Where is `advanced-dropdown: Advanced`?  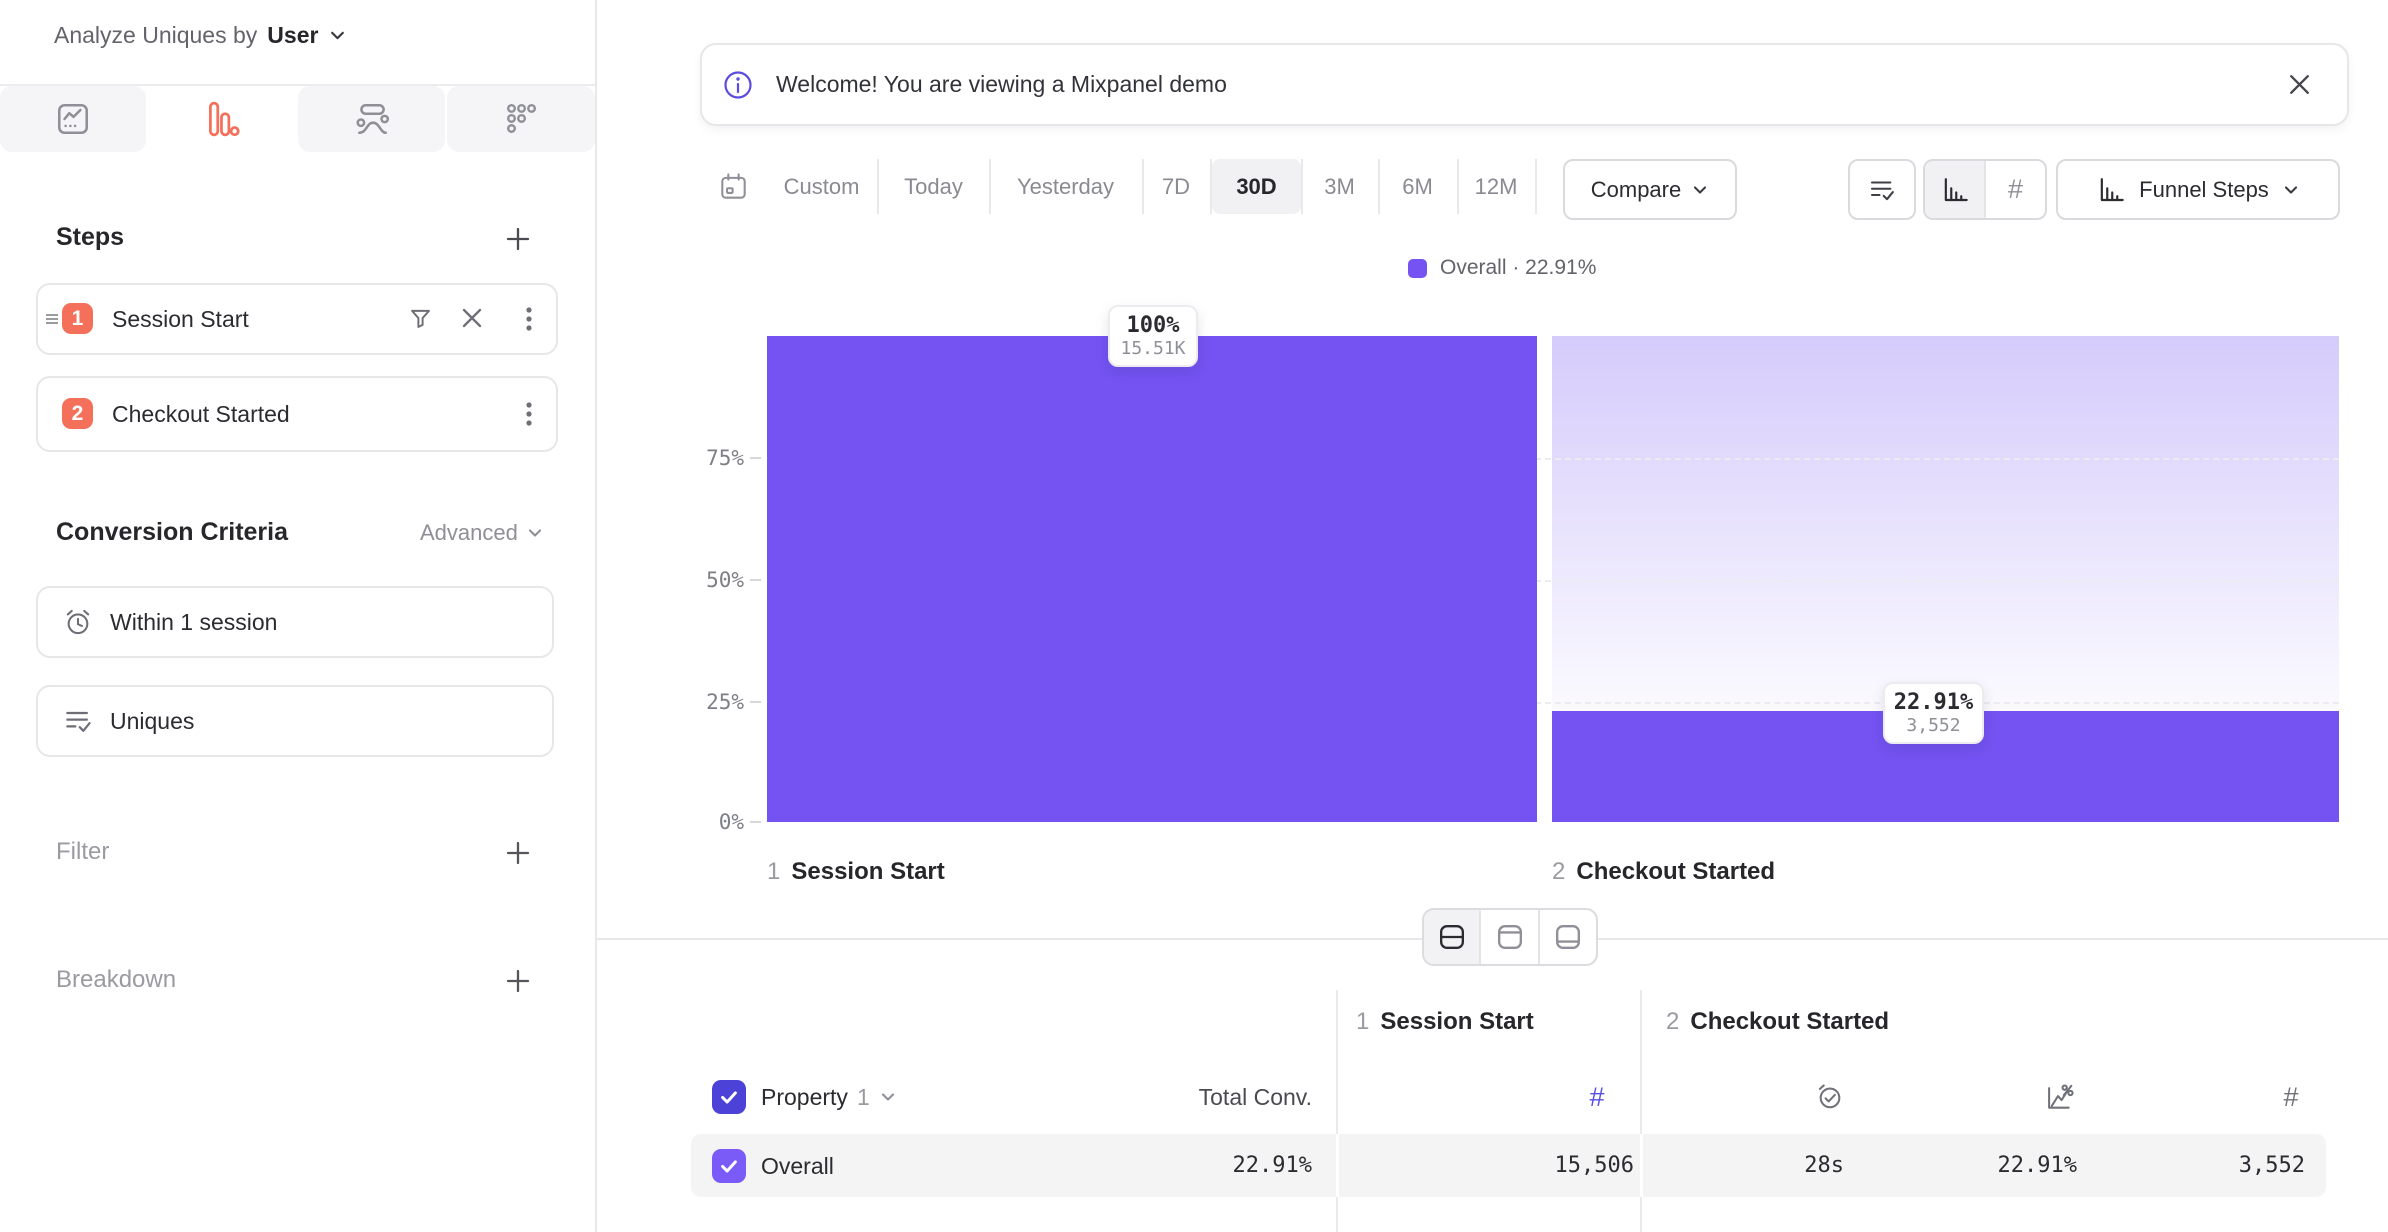
advanced-dropdown: Advanced is located at coordinates (482, 533).